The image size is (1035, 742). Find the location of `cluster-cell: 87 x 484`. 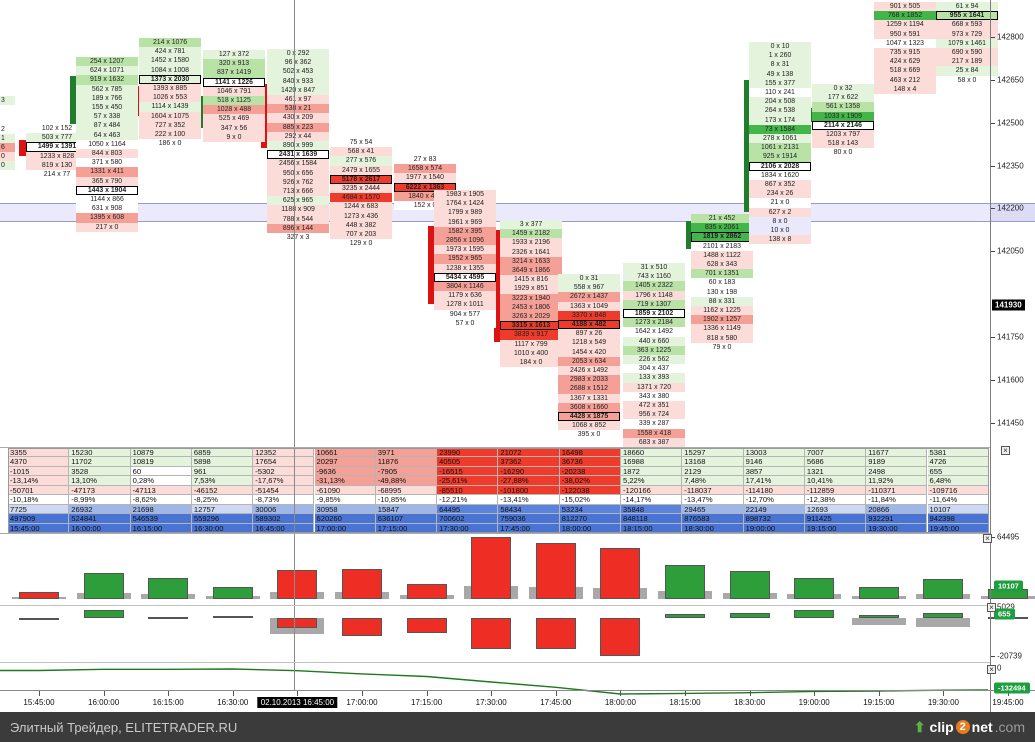

cluster-cell: 87 x 484 is located at coordinates (107, 126).